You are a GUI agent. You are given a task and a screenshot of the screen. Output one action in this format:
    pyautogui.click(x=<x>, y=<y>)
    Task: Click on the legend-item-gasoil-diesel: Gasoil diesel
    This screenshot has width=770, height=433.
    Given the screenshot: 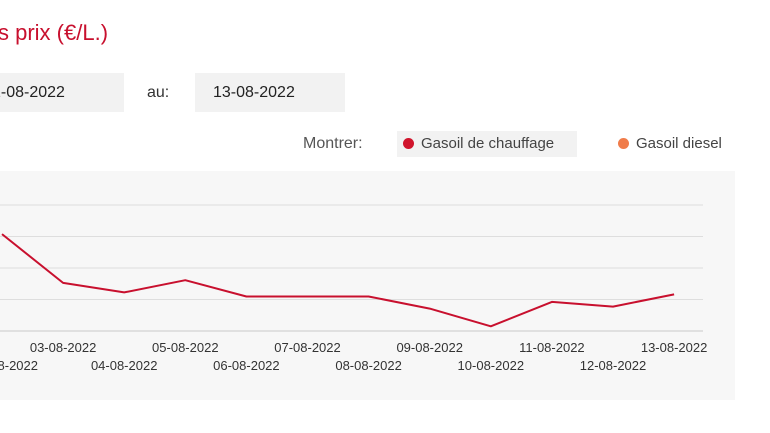 What is the action you would take?
    pyautogui.click(x=674, y=144)
    